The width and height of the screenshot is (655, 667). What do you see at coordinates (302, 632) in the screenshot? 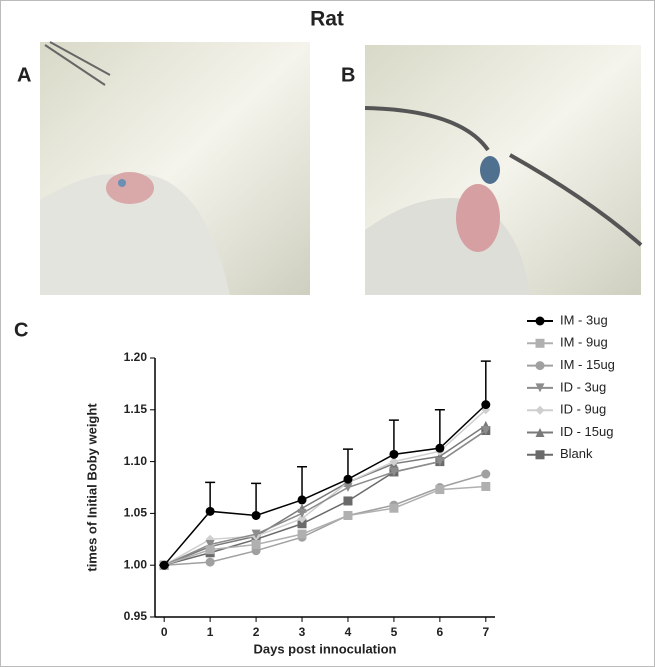
I see `x-tick-label: 3` at bounding box center [302, 632].